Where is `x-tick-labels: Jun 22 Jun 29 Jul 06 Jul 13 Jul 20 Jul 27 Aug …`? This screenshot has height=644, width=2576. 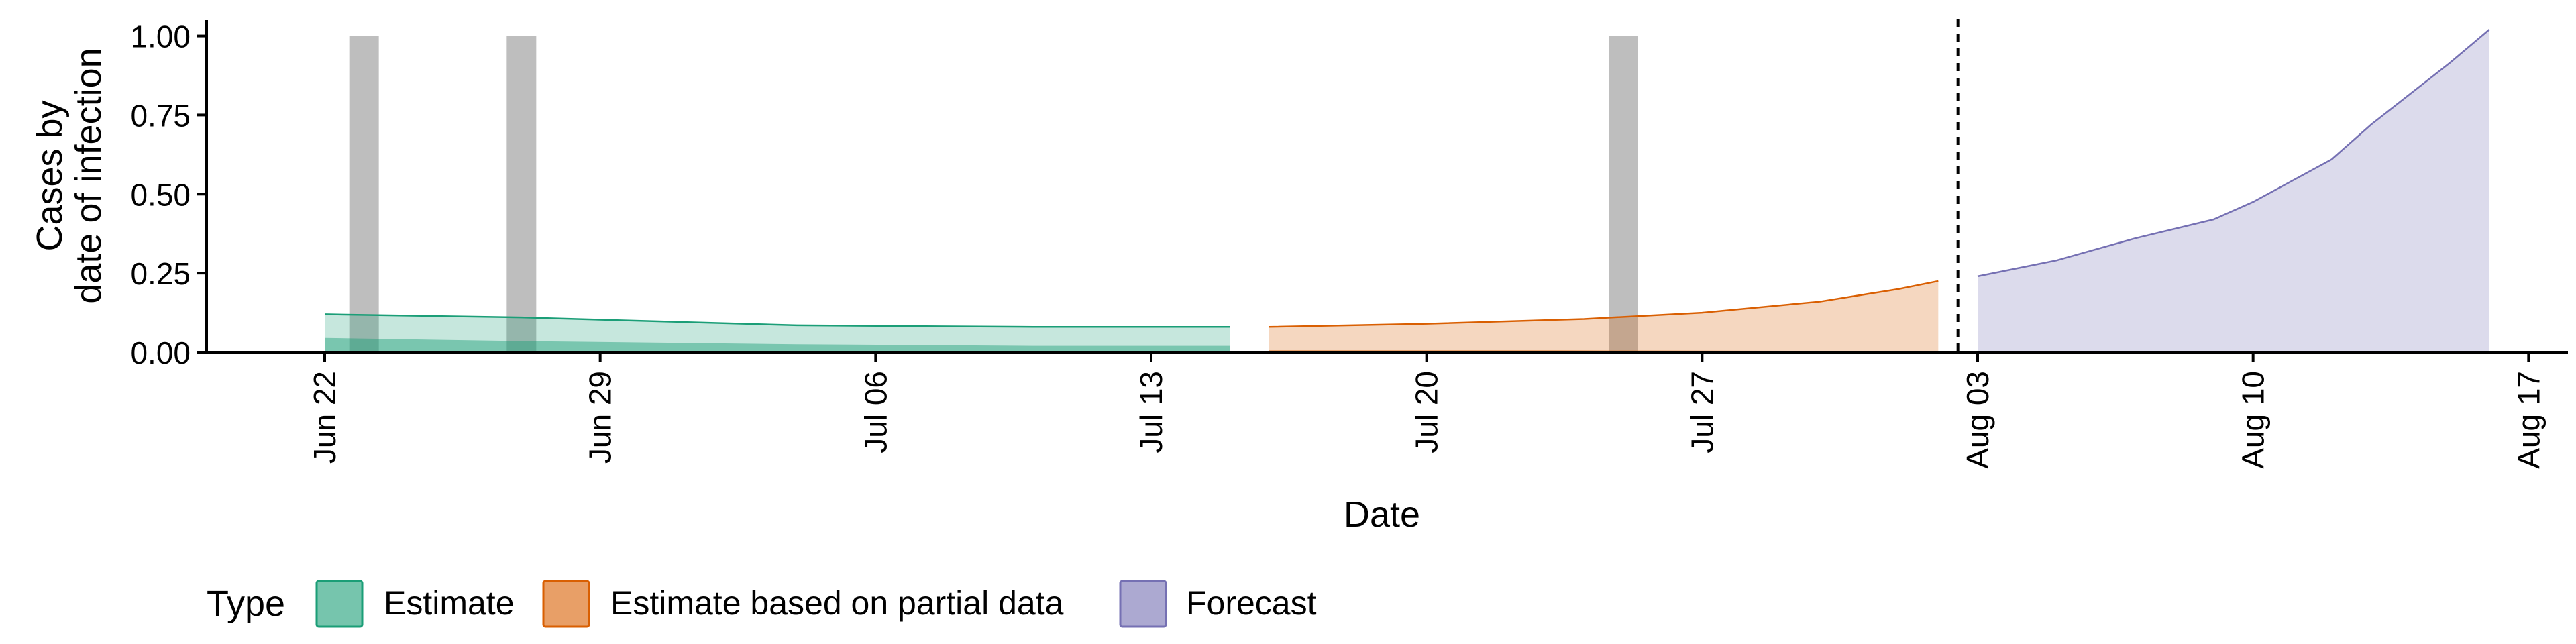
x-tick-labels: Jun 22 Jun 29 Jul 06 Jul 13 Jul 20 Jul 27 Aug … is located at coordinates (1426, 420).